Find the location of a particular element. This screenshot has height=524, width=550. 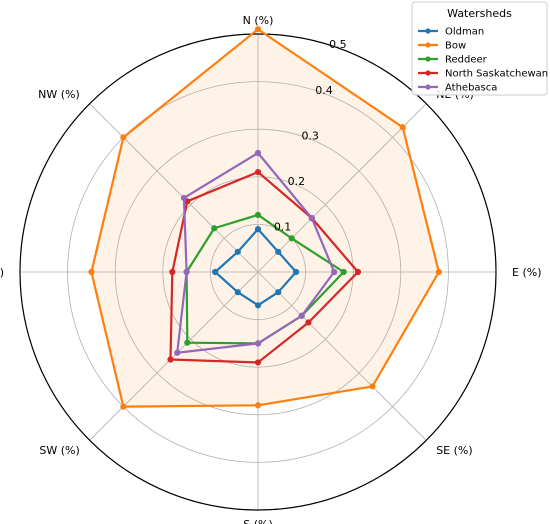

series-athebasca is located at coordinates (256, 252).